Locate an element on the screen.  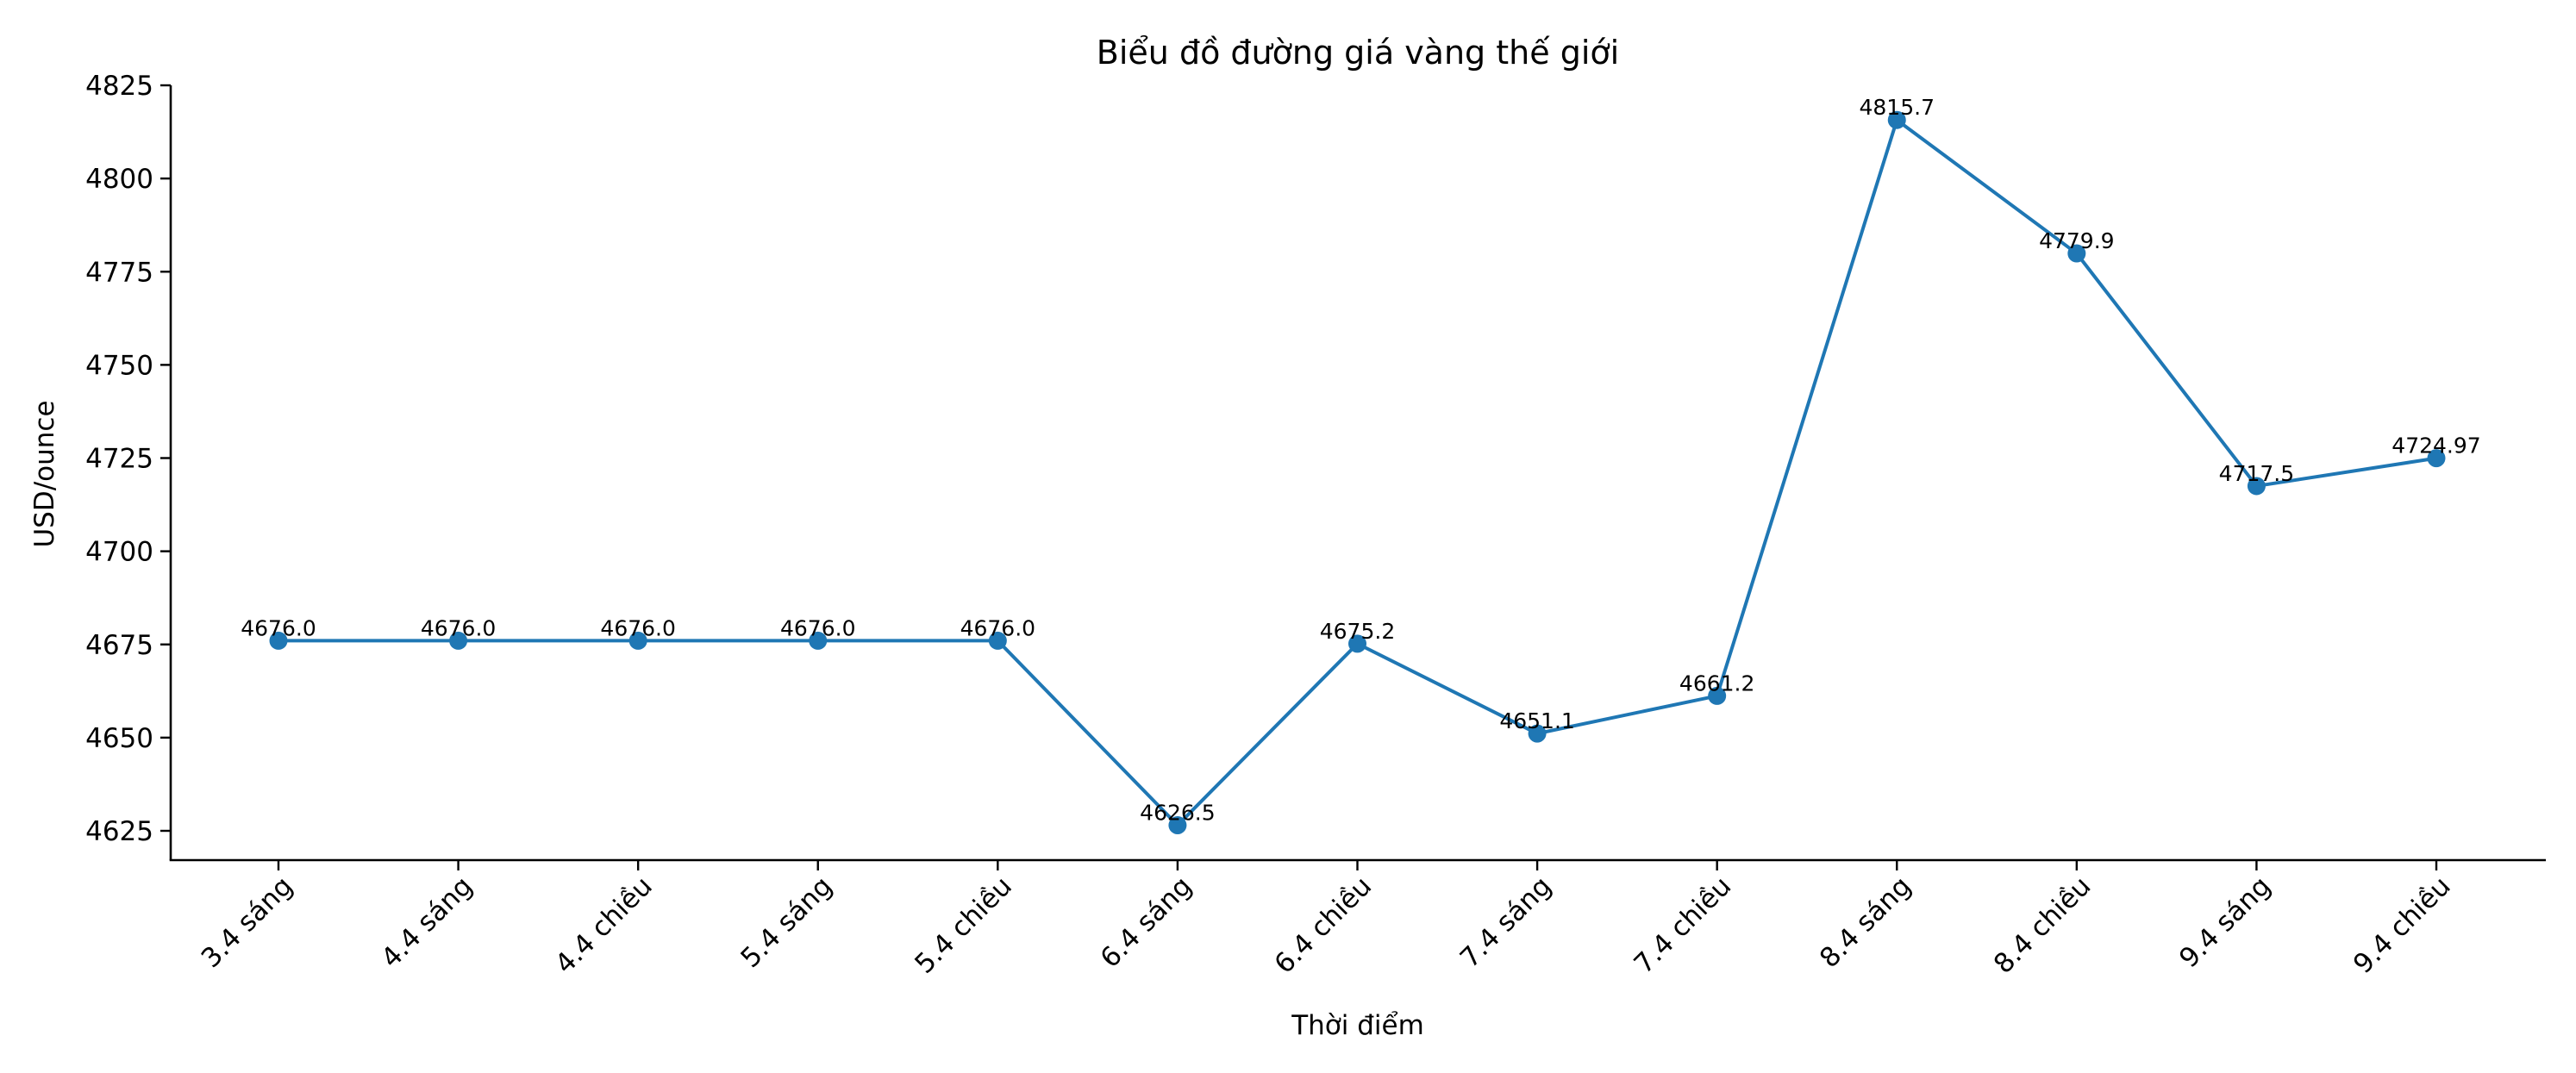
data-value-label: 4661.2 is located at coordinates (1716, 683).